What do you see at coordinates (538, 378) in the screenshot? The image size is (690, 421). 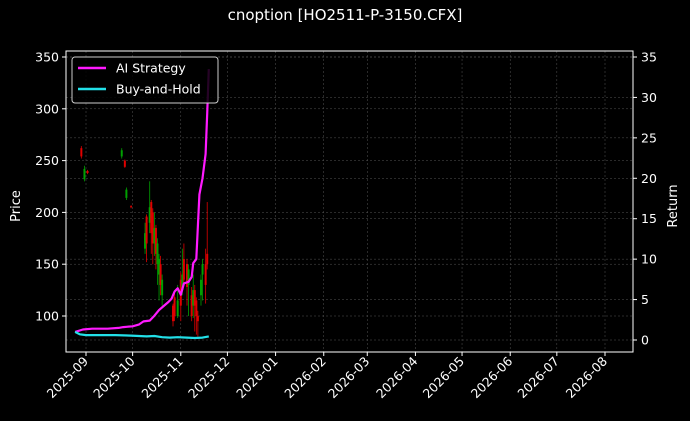 I see `x-tick-label: 2026-07` at bounding box center [538, 378].